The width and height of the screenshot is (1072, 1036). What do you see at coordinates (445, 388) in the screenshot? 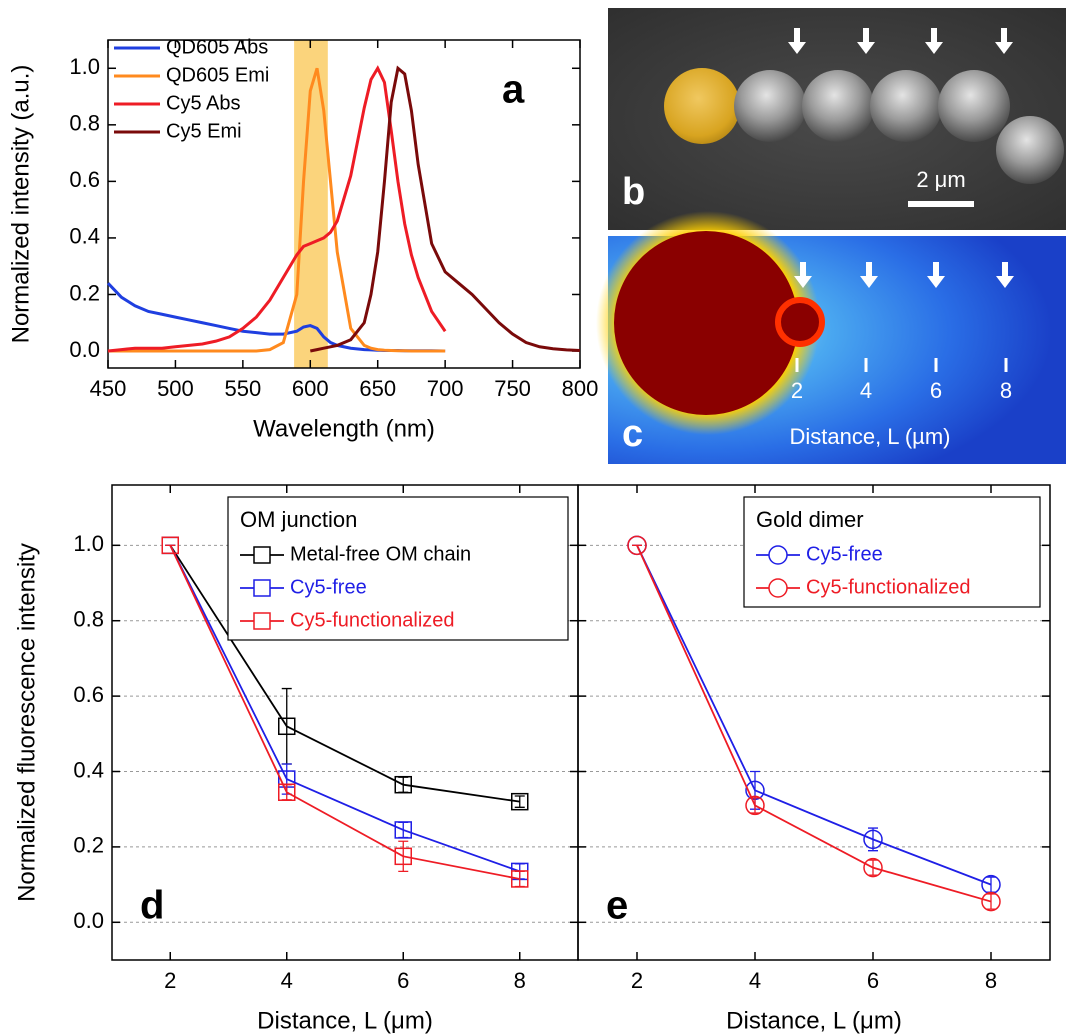
I see `x-tick-label: 700` at bounding box center [445, 388].